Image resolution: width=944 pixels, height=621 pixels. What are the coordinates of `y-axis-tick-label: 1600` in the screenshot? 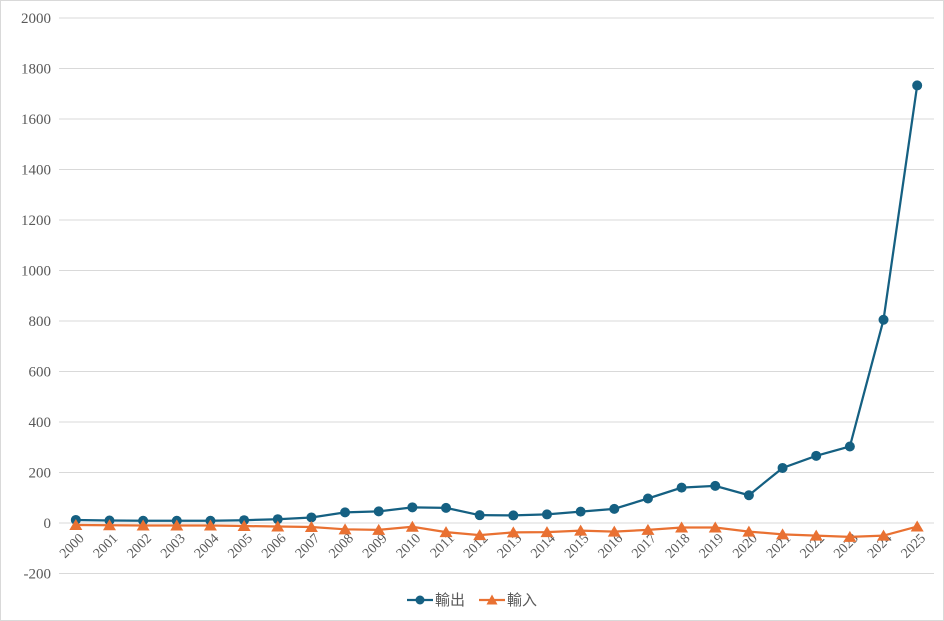 It's located at (36, 120).